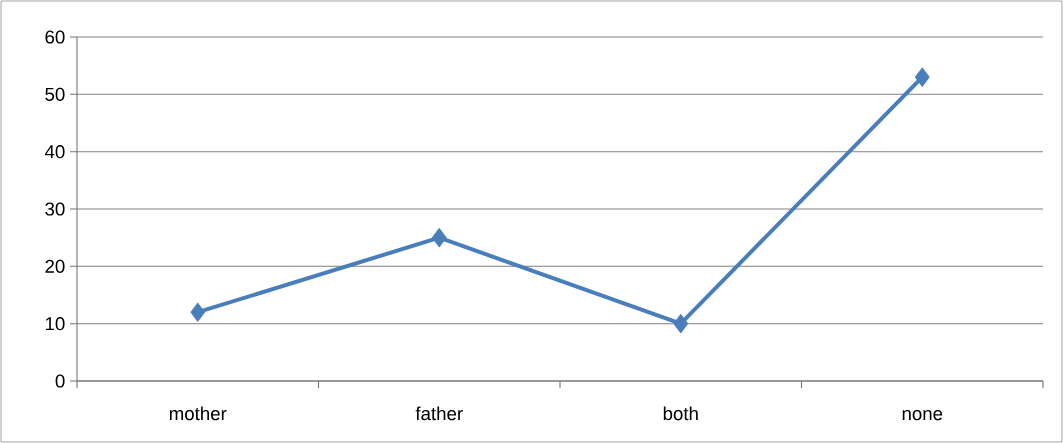  Describe the element at coordinates (55, 209) in the screenshot. I see `y-tick-label: 30` at that location.